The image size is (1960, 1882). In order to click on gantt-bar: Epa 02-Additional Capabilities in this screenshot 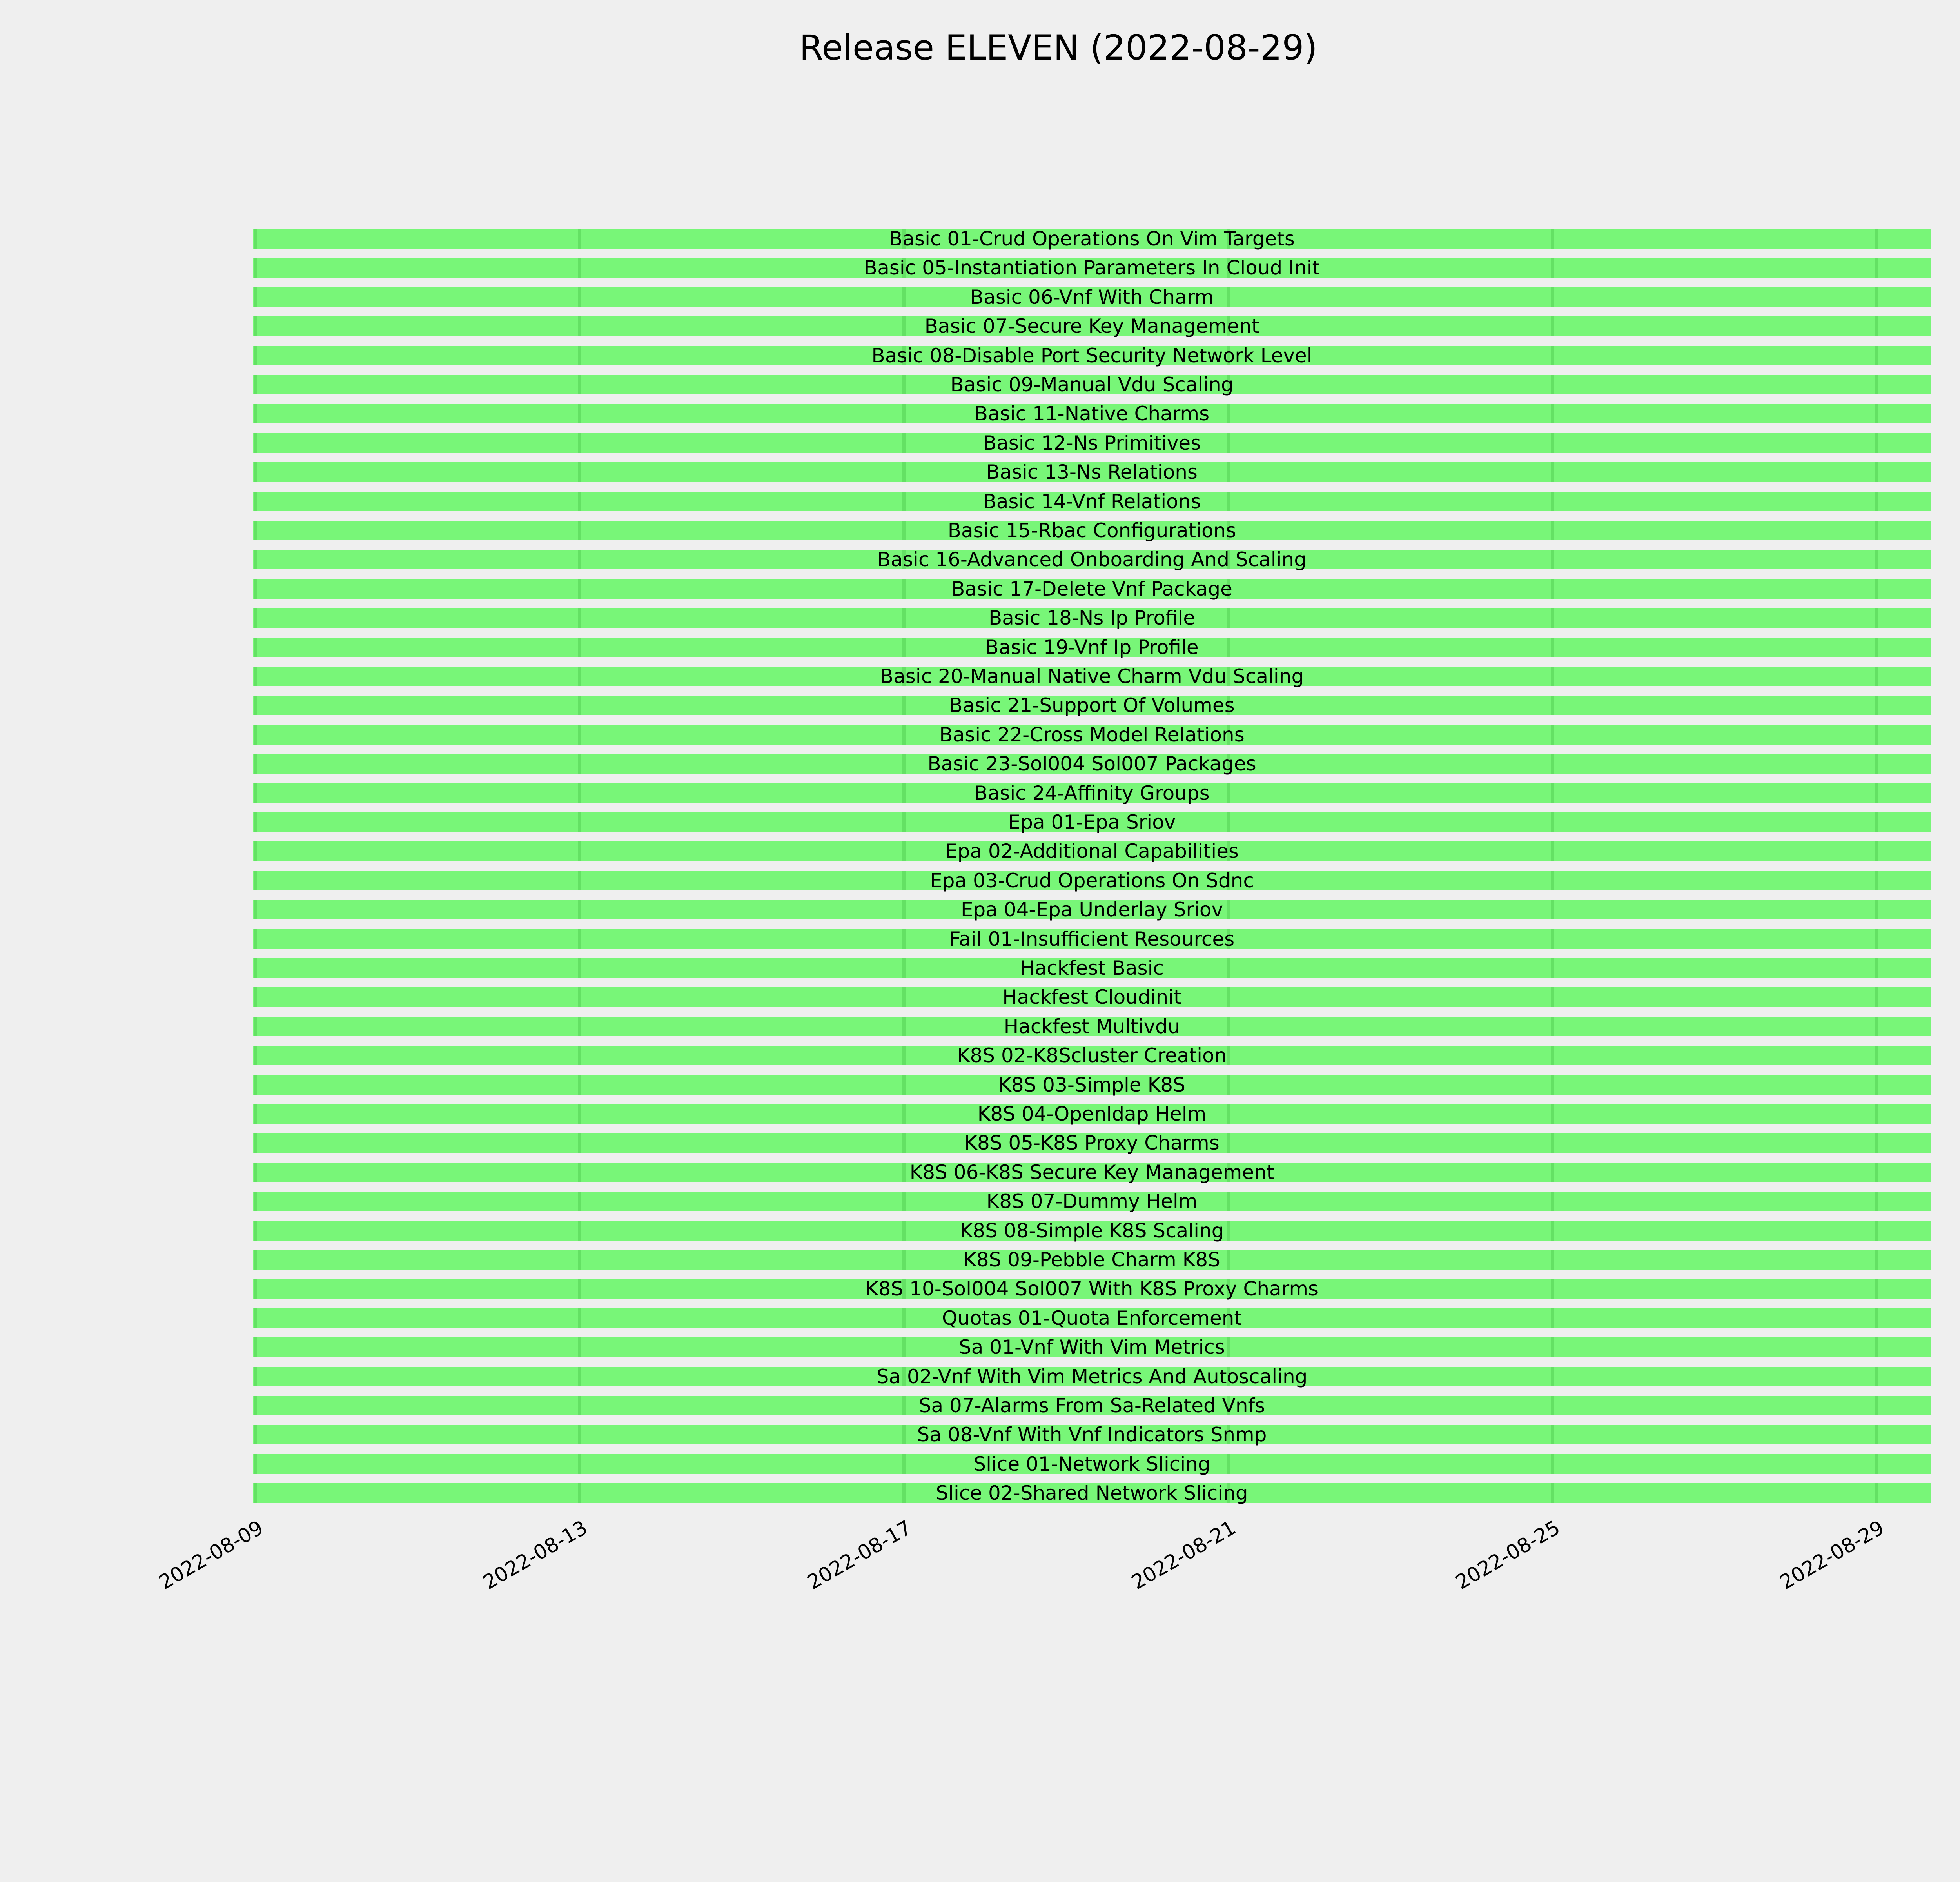, I will do `click(1092, 851)`.